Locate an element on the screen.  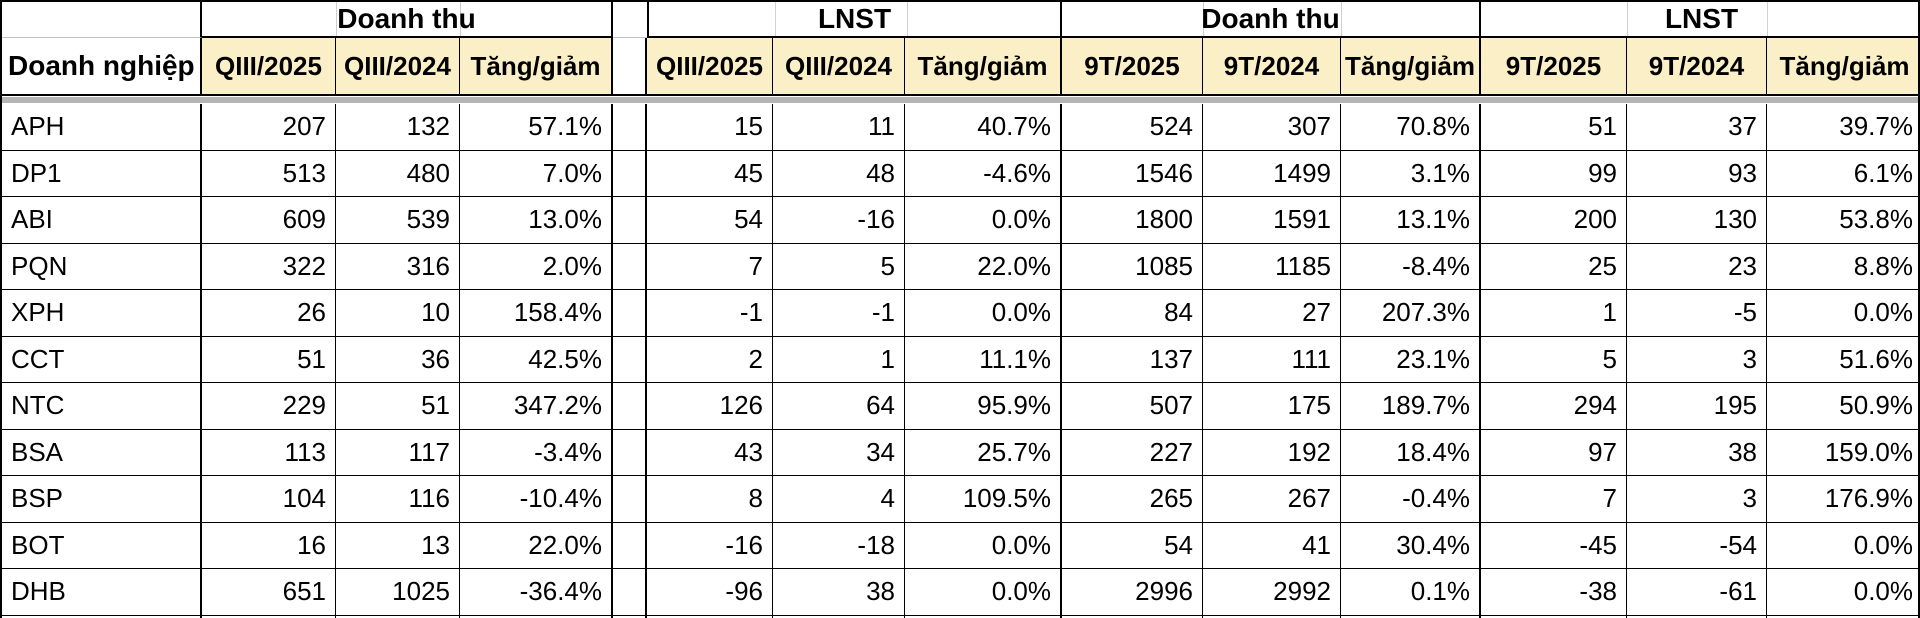
value-cell: 25.7% is located at coordinates (983, 452).